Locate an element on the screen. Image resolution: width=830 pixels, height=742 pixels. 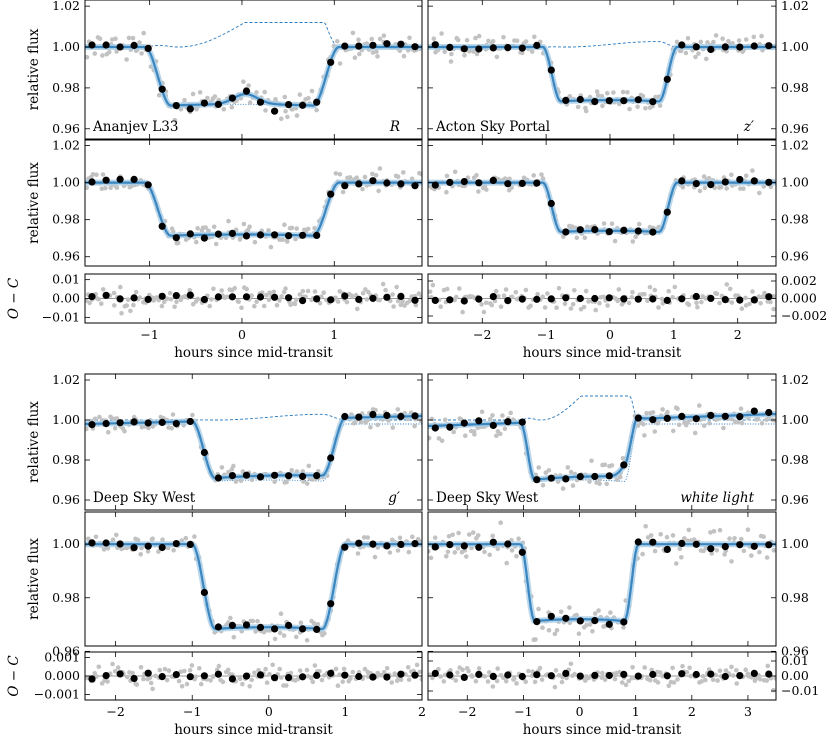
panel-p9: 0.96 0.98 1.00 is located at coordinates (618, 584).